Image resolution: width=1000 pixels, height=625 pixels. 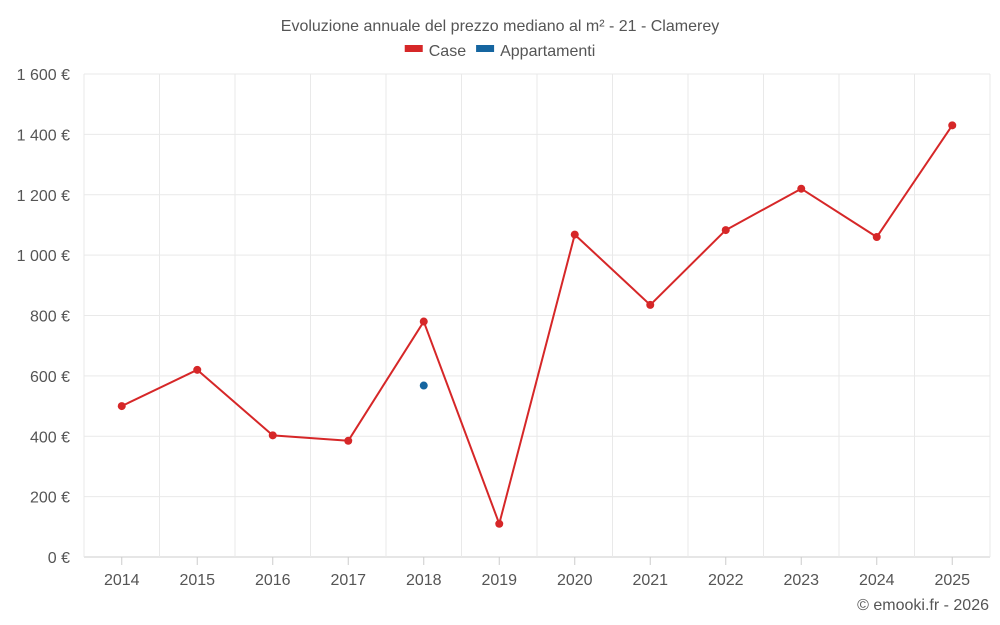 I want to click on x-tick-label: 2021, so click(x=650, y=580).